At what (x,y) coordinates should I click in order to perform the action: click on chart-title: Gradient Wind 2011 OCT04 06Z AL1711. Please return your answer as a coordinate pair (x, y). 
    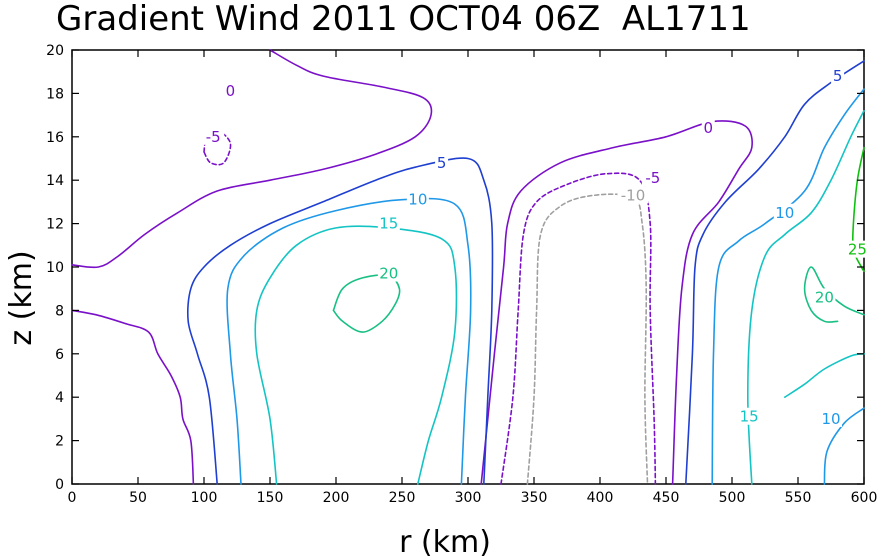
    Looking at the image, I should click on (403, 19).